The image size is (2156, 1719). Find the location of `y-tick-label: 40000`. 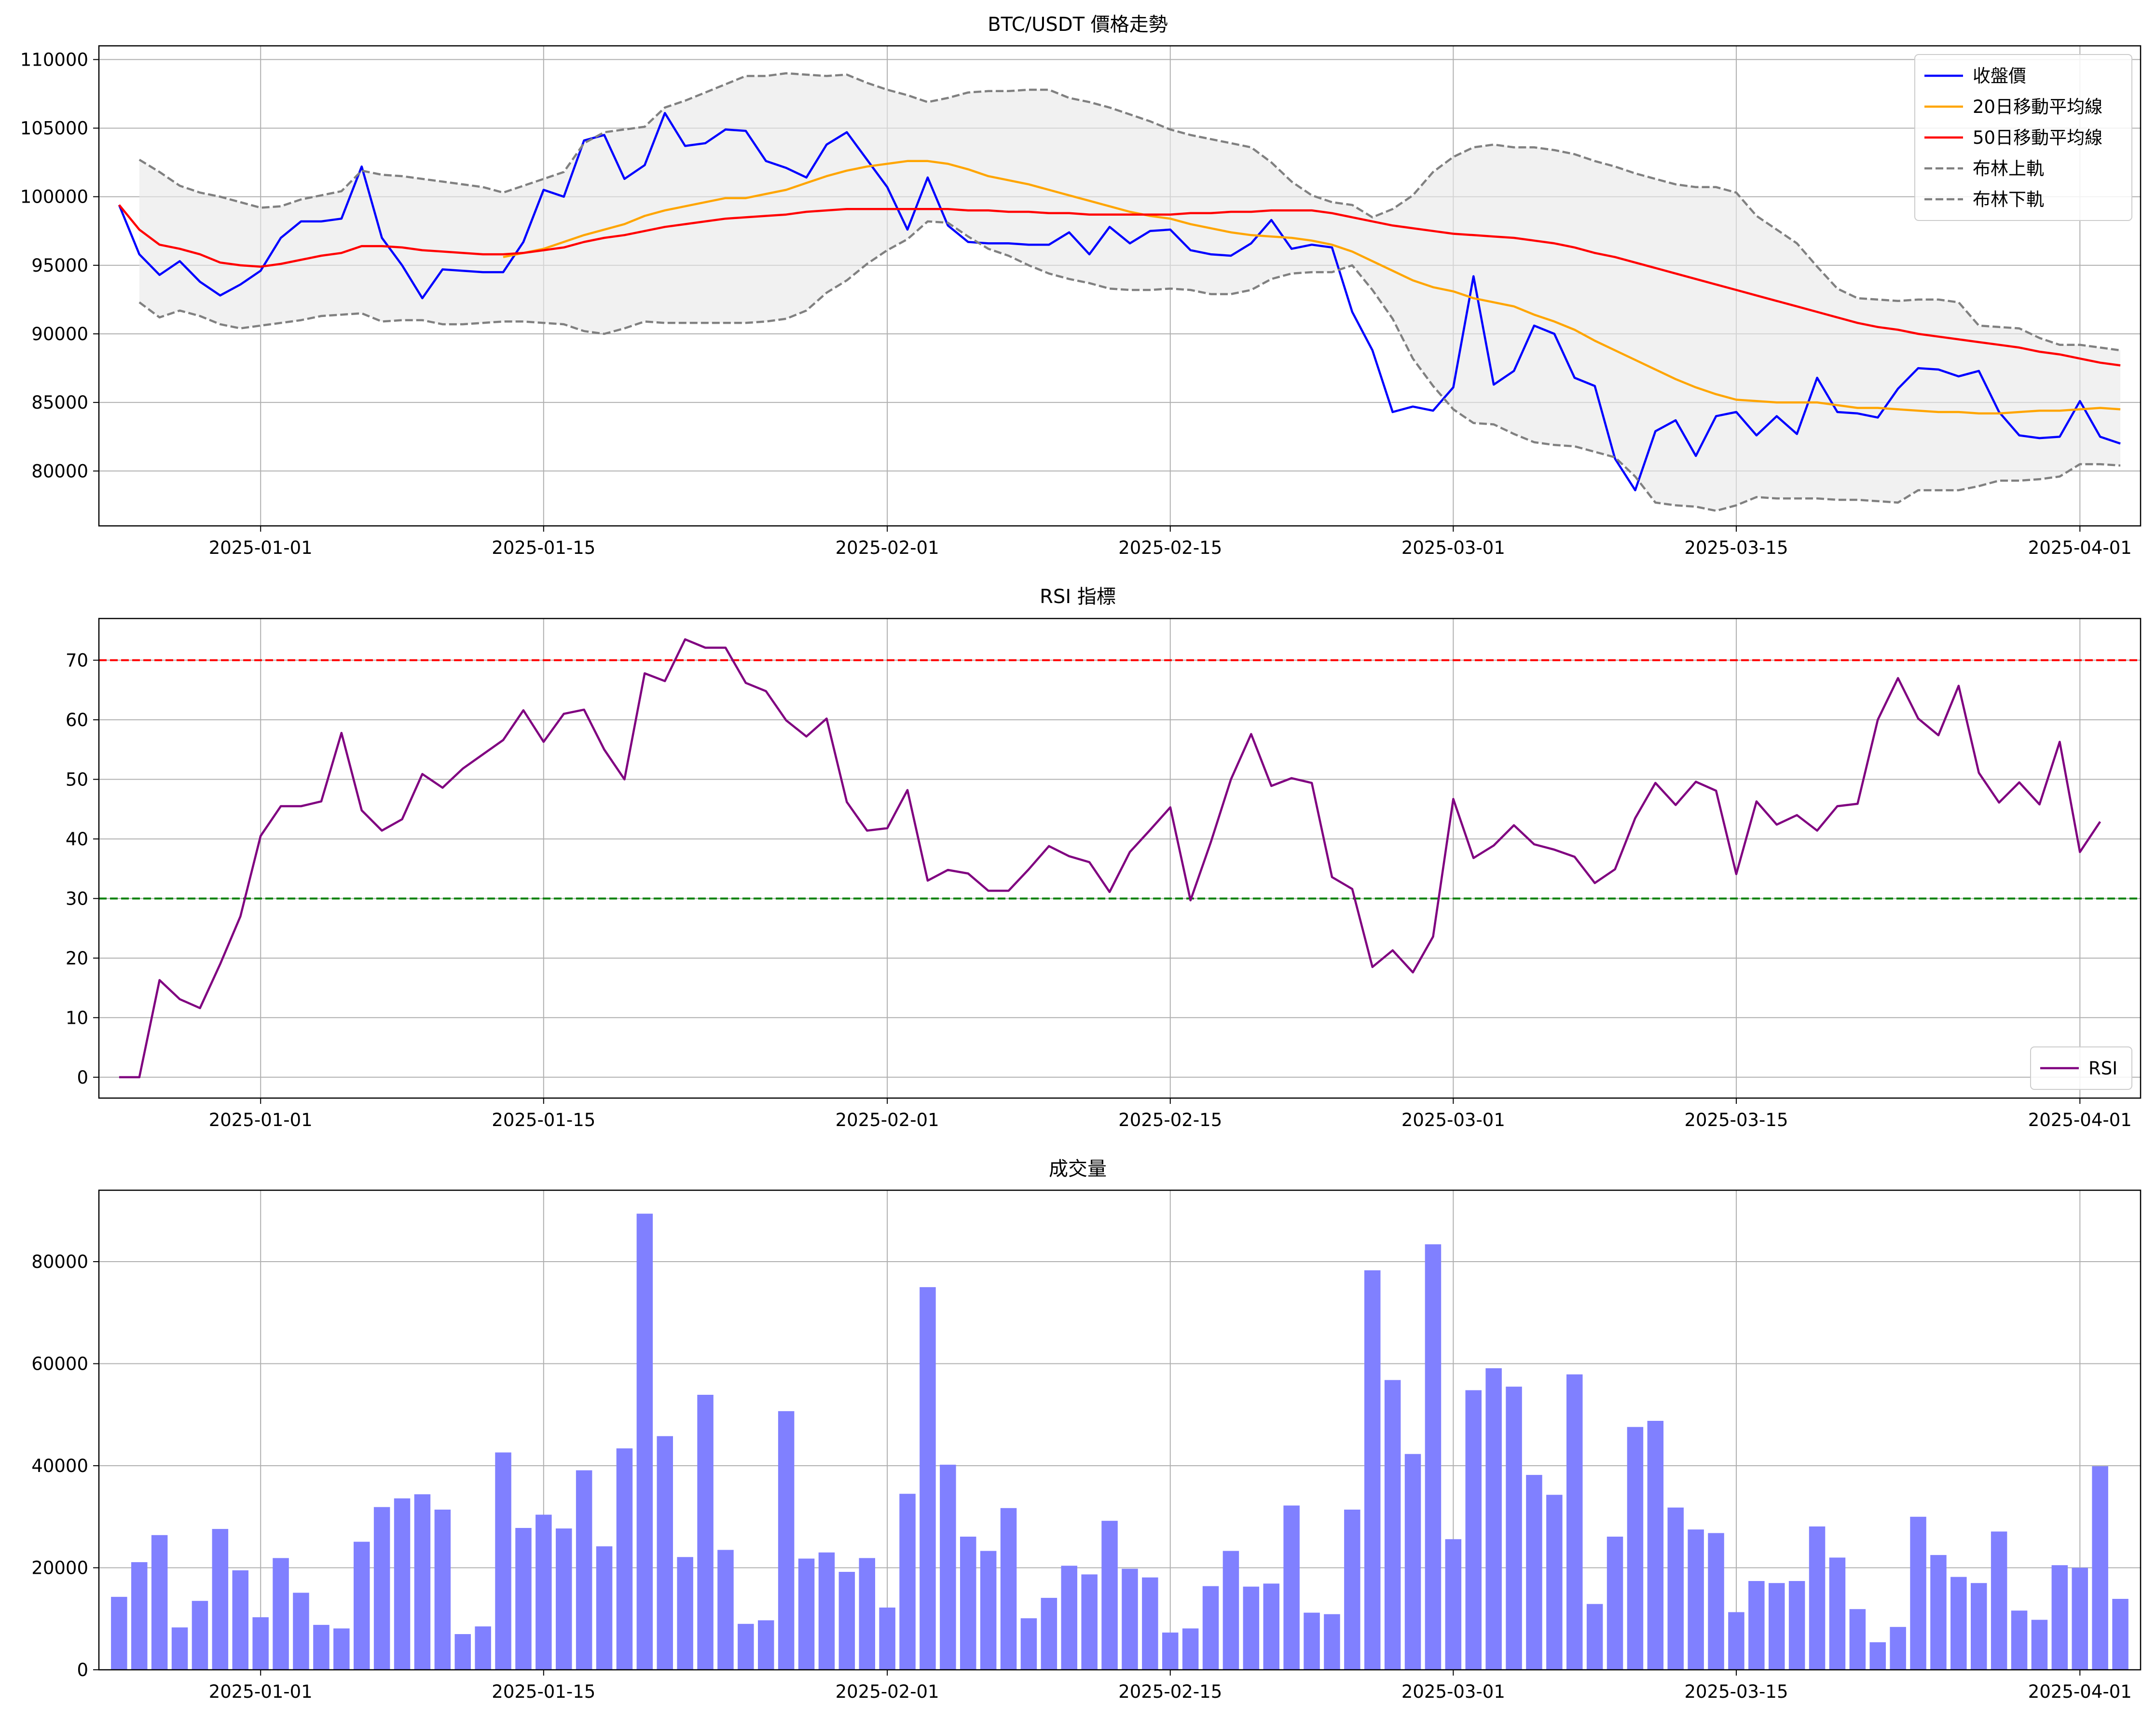

y-tick-label: 40000 is located at coordinates (59, 1466).